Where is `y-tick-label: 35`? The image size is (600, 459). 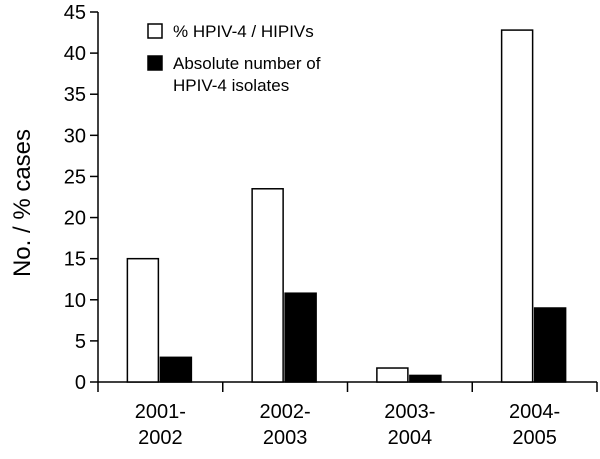 y-tick-label: 35 is located at coordinates (75, 95).